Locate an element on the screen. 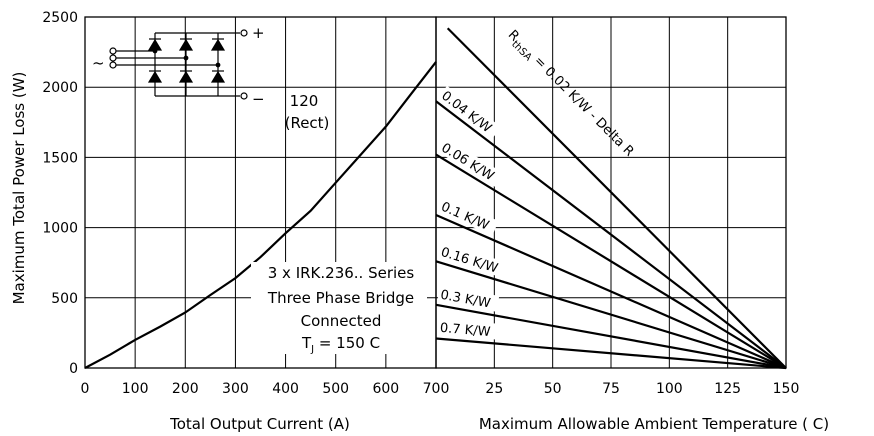 The height and width of the screenshot is (436, 874). left-x-tick-100: 100 is located at coordinates (135, 389).